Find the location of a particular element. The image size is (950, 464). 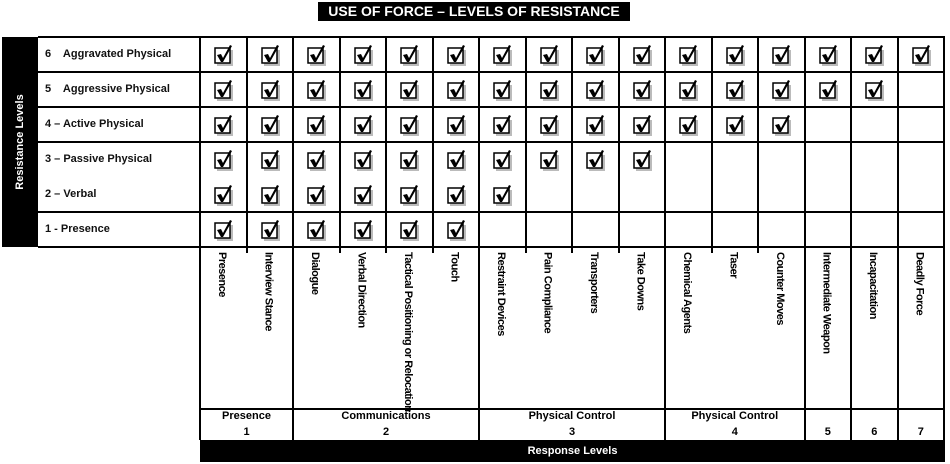

resistance-level-label: 4 – Active Physical is located at coordinates (94, 124).